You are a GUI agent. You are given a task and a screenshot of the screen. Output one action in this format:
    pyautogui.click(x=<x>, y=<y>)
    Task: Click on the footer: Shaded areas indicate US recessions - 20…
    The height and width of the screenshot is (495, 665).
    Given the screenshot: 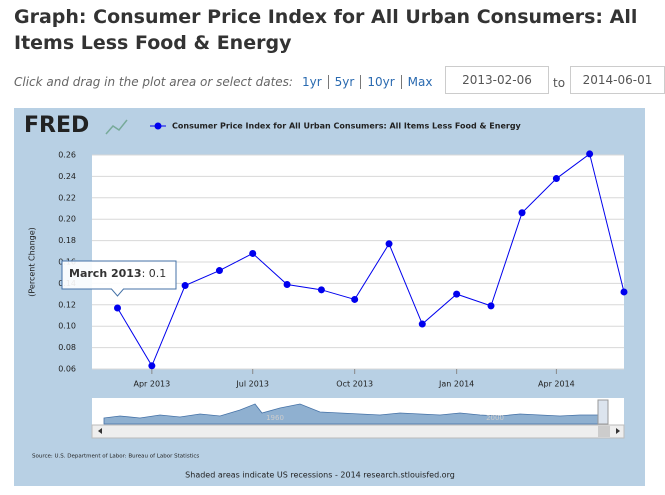 What is the action you would take?
    pyautogui.click(x=320, y=475)
    